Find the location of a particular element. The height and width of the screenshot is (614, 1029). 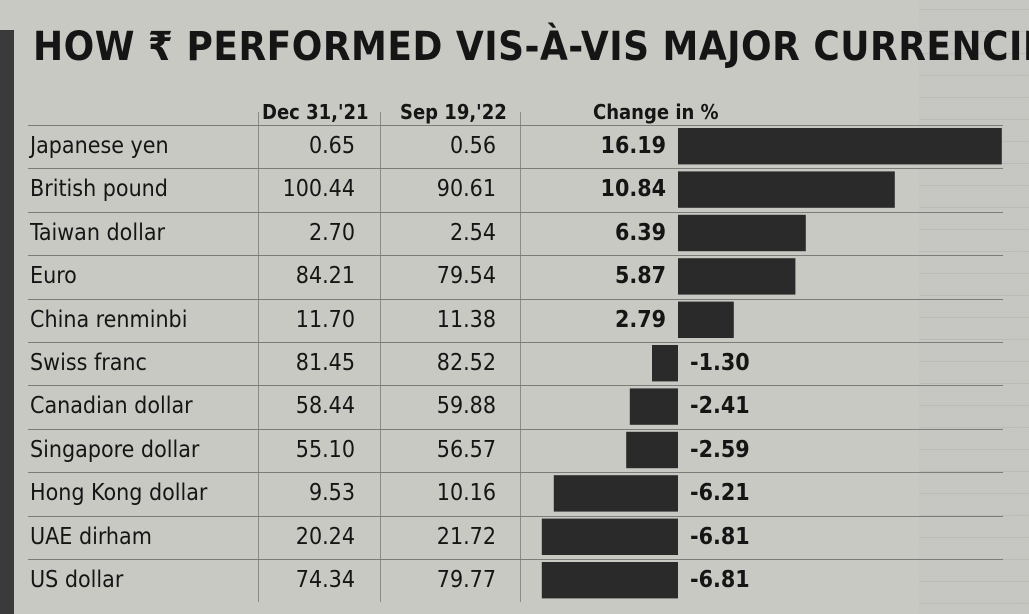

change-value-label: 16.19 is located at coordinates (633, 146).